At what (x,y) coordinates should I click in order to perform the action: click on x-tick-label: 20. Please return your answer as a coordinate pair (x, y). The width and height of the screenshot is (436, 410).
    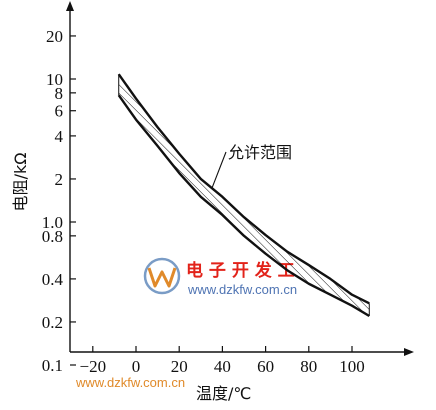
    Looking at the image, I should click on (179, 366).